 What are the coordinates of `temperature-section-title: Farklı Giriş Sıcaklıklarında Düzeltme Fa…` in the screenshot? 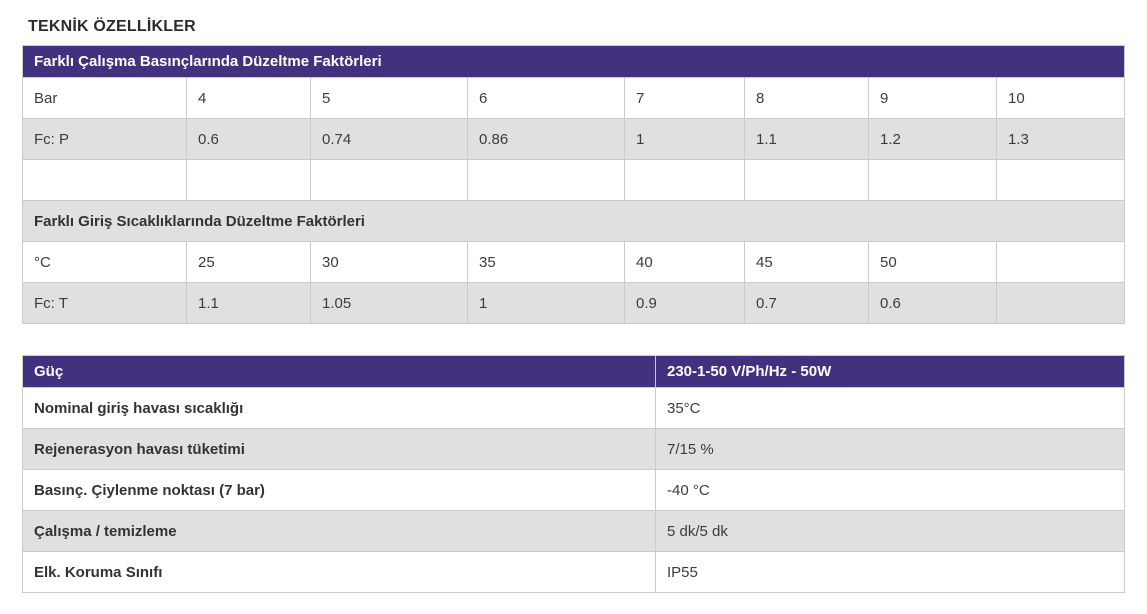 It's located at (573, 221).